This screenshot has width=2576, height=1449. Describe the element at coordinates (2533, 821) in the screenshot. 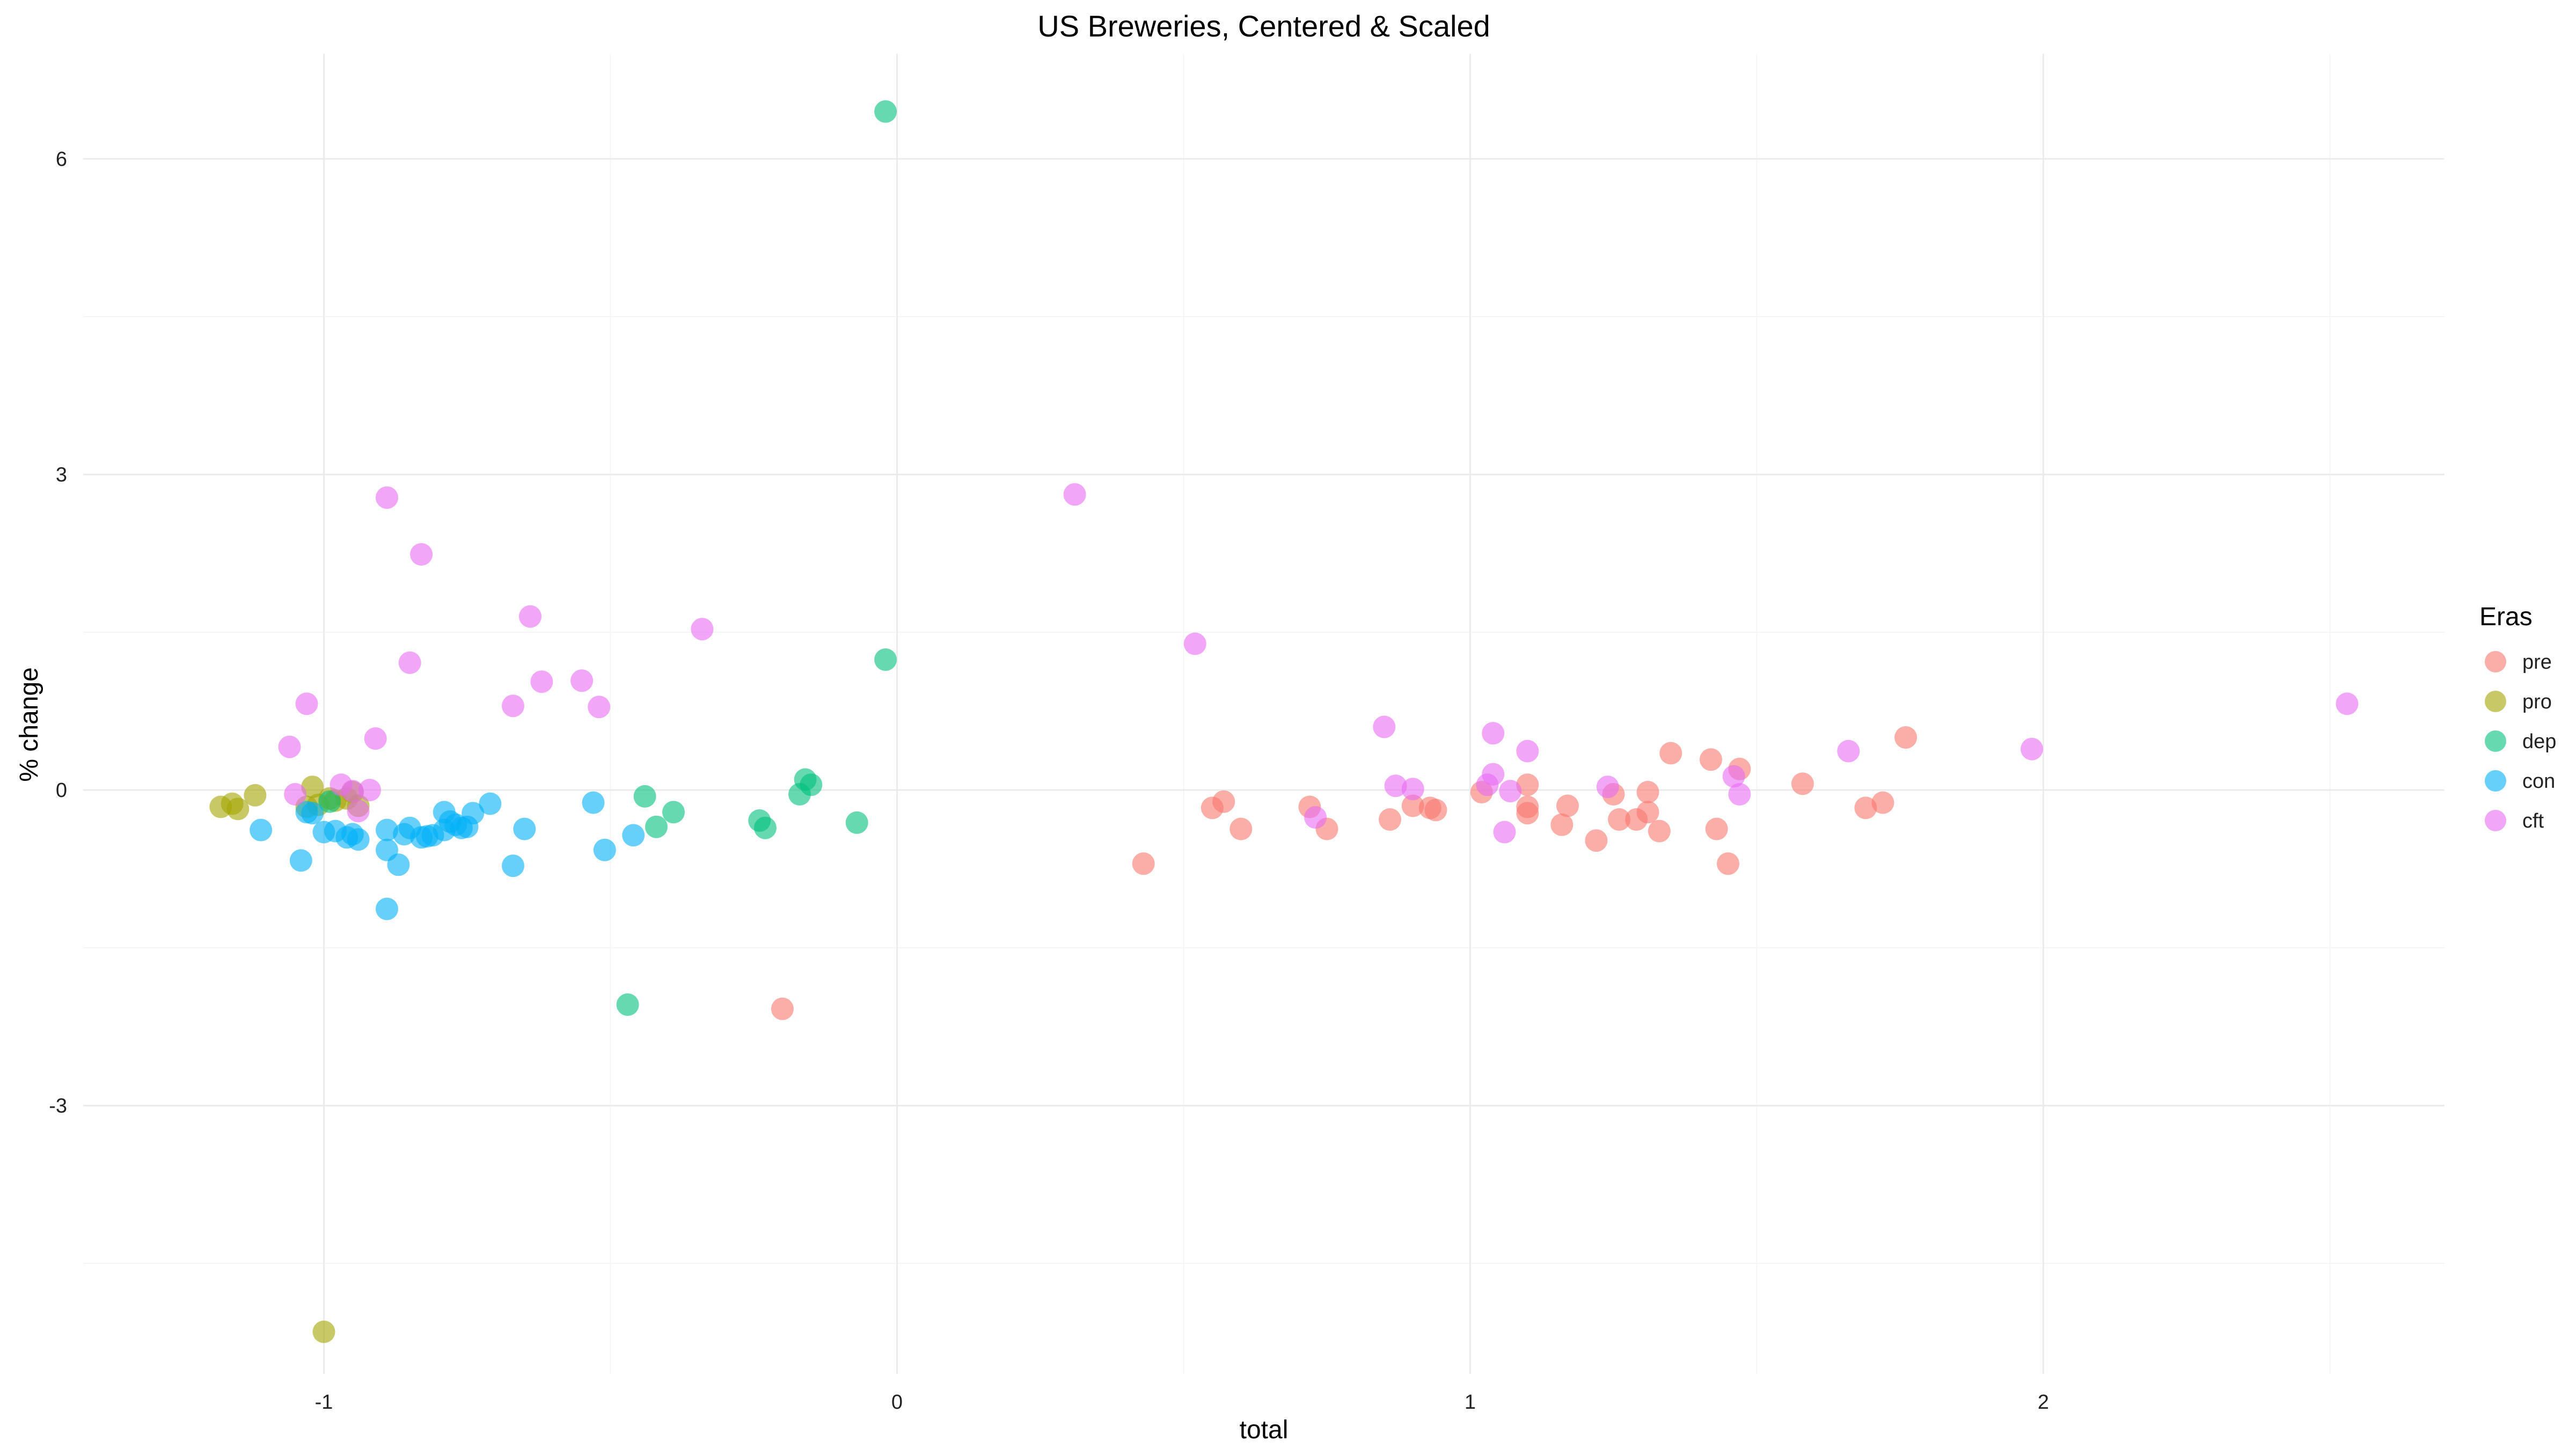

I see `legend-label-cft: cft` at that location.